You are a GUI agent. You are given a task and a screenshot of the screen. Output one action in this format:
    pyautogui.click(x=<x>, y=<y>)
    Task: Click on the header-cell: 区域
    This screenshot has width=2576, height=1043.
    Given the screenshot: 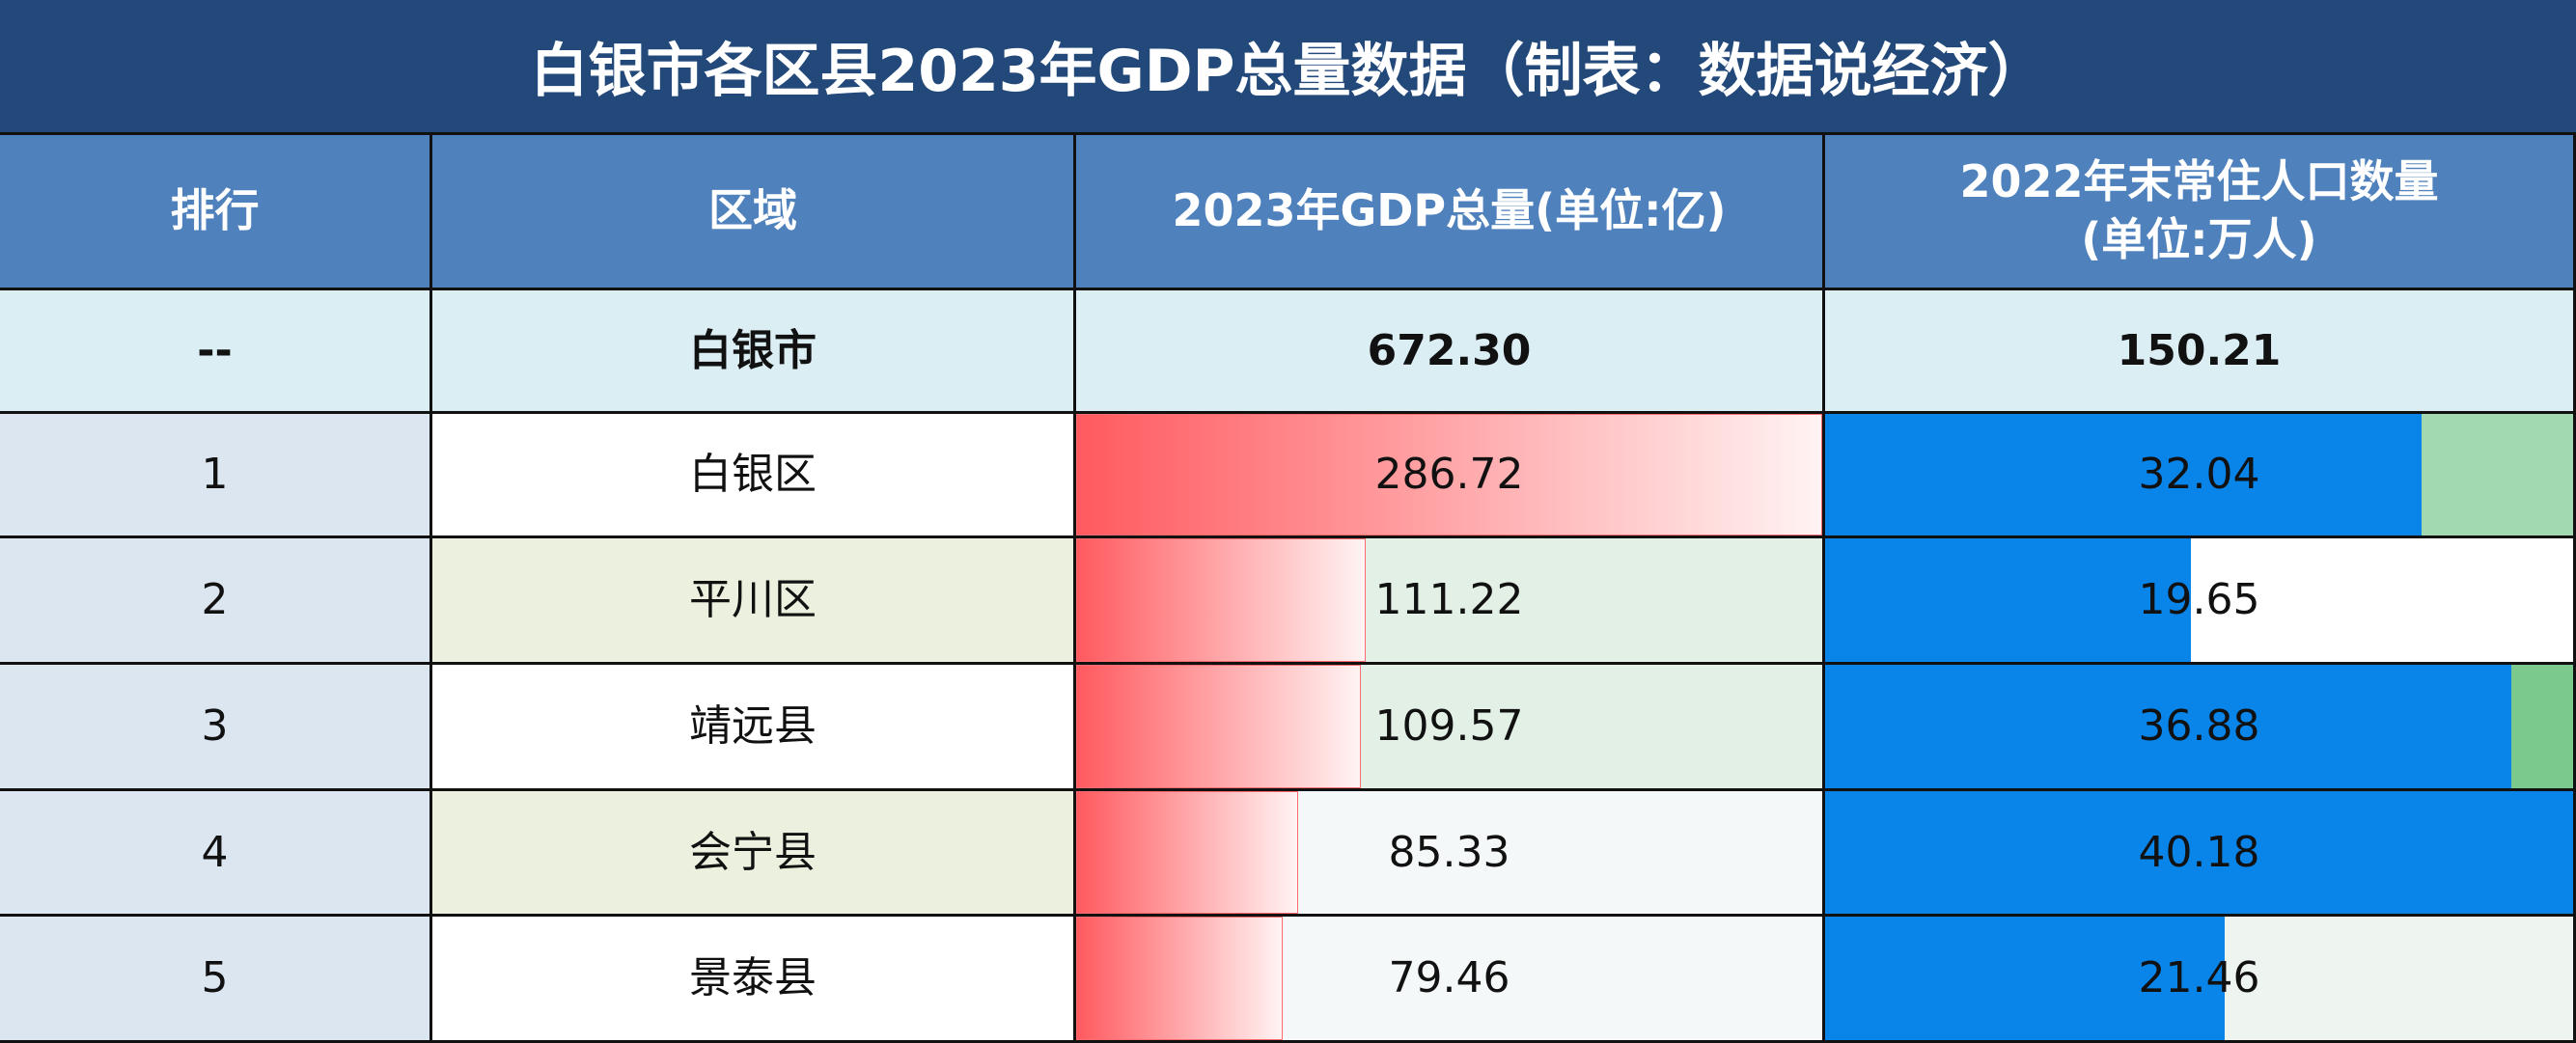 What is the action you would take?
    pyautogui.click(x=754, y=212)
    